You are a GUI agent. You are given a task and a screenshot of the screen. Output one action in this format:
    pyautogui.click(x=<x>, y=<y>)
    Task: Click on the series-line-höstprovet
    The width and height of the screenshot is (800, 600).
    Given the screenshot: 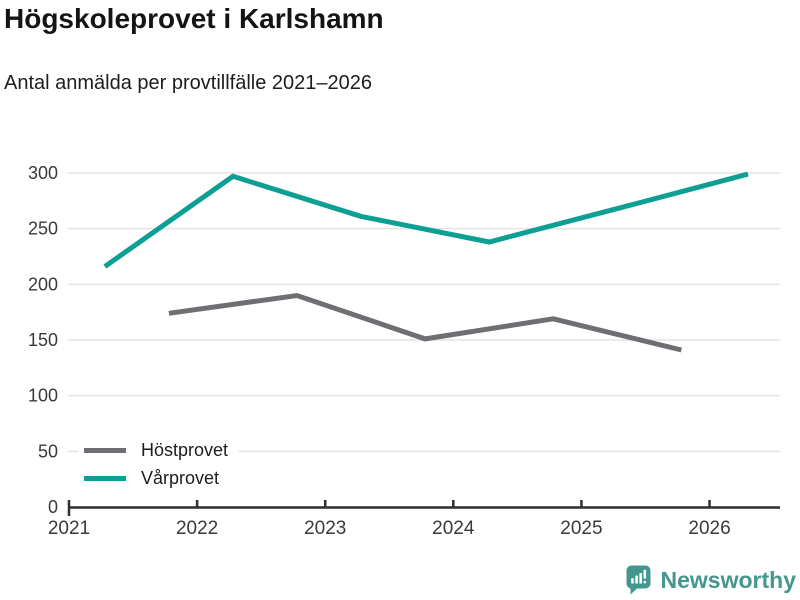 What is the action you would take?
    pyautogui.click(x=425, y=322)
    